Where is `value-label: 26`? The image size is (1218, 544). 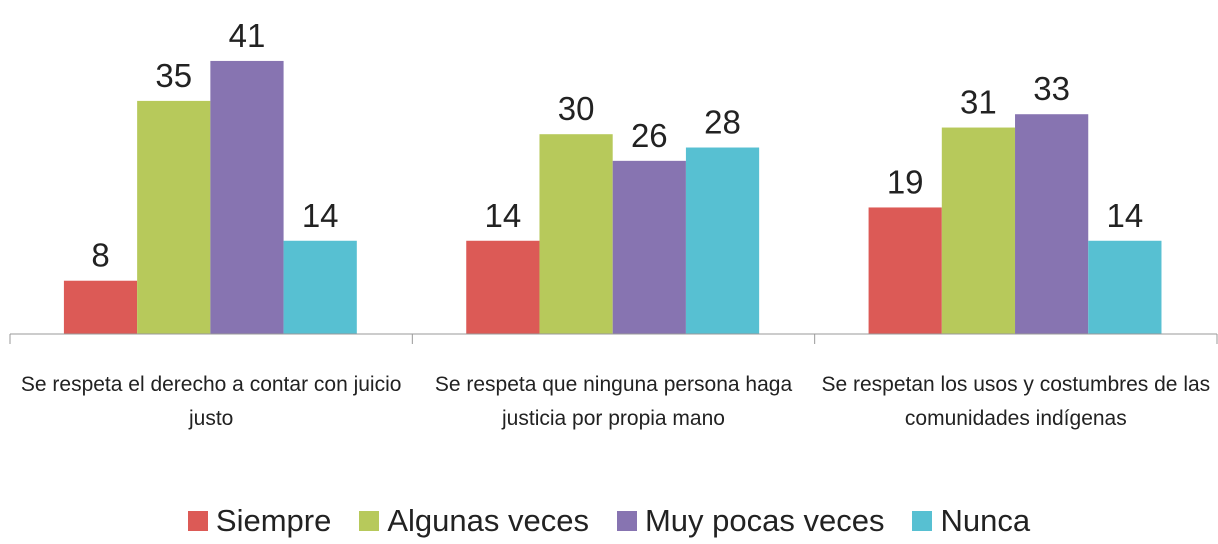
value-label: 26 is located at coordinates (649, 135).